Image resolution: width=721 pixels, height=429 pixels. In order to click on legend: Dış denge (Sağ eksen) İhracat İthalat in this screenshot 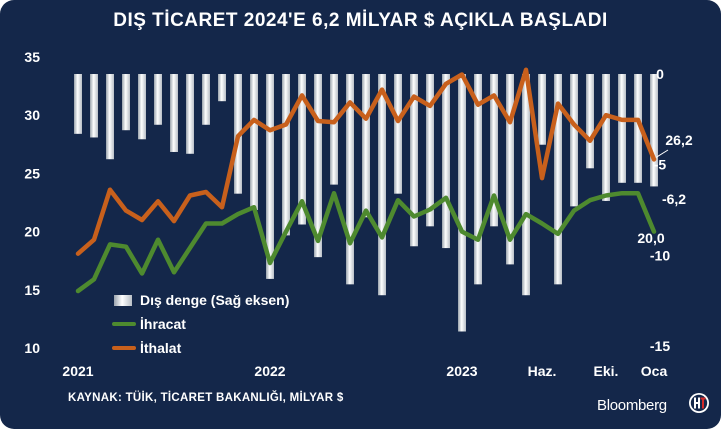, I will do `click(199, 324)`.